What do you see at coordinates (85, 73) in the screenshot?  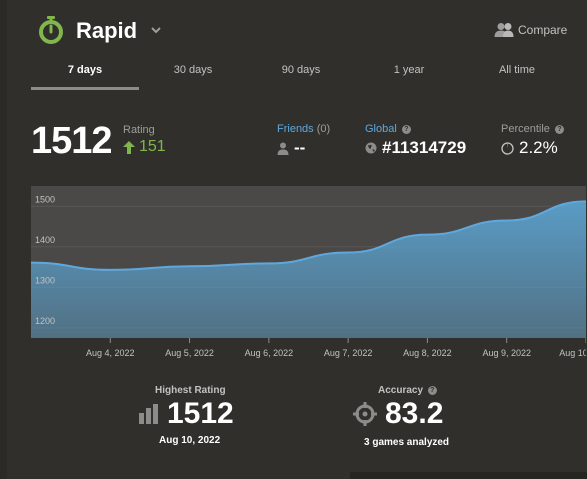 I see `tab-7-days: 7 days` at bounding box center [85, 73].